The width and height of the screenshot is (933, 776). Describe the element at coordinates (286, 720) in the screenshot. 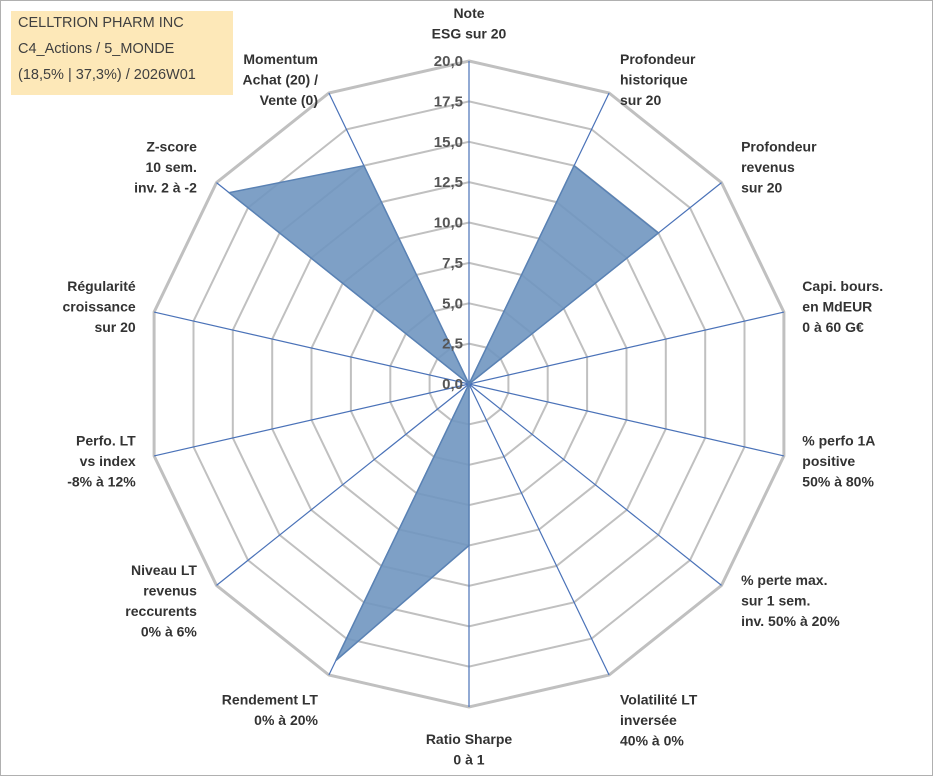

I see `axis-label: 0% à 20%` at that location.